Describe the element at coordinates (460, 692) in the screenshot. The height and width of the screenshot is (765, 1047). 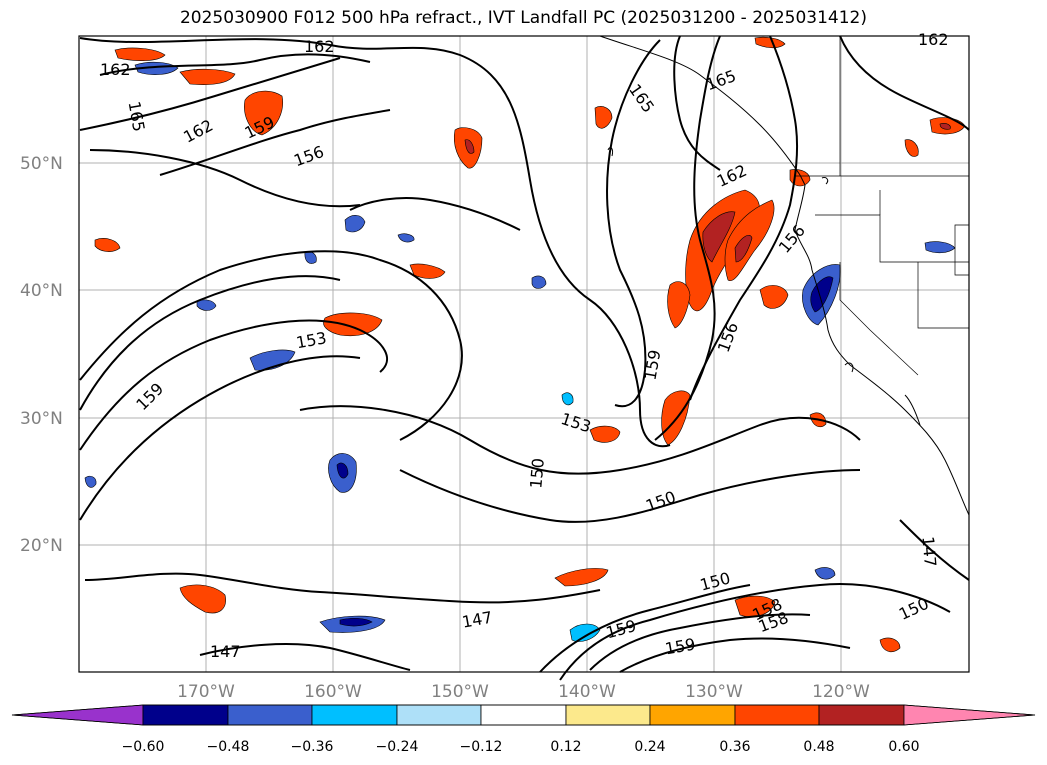
I see `lon-label: 150°W` at that location.